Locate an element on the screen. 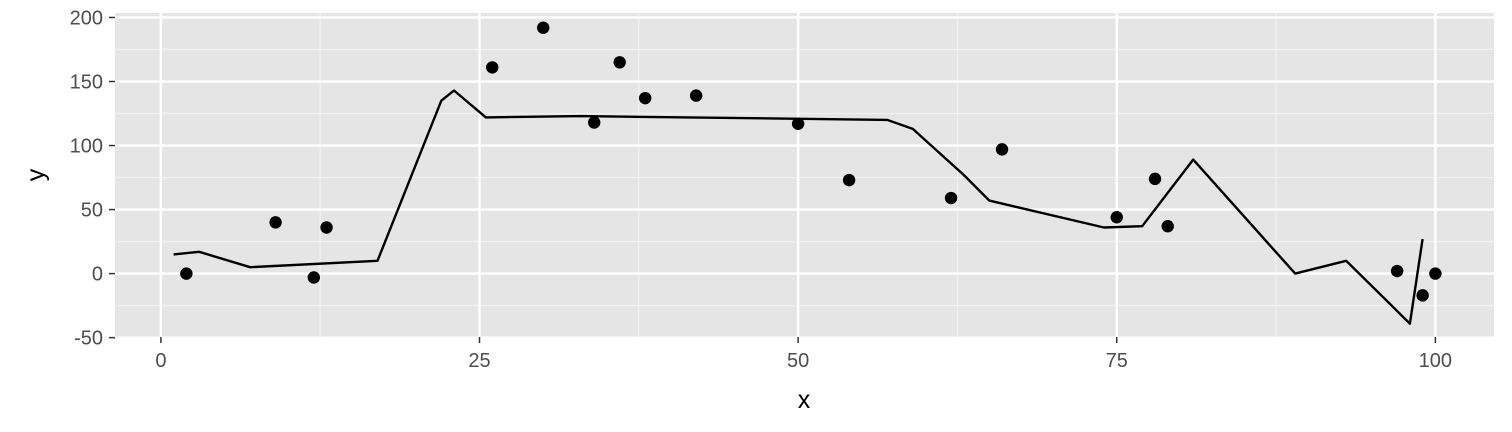  y-tick-label: 0 is located at coordinates (97, 275).